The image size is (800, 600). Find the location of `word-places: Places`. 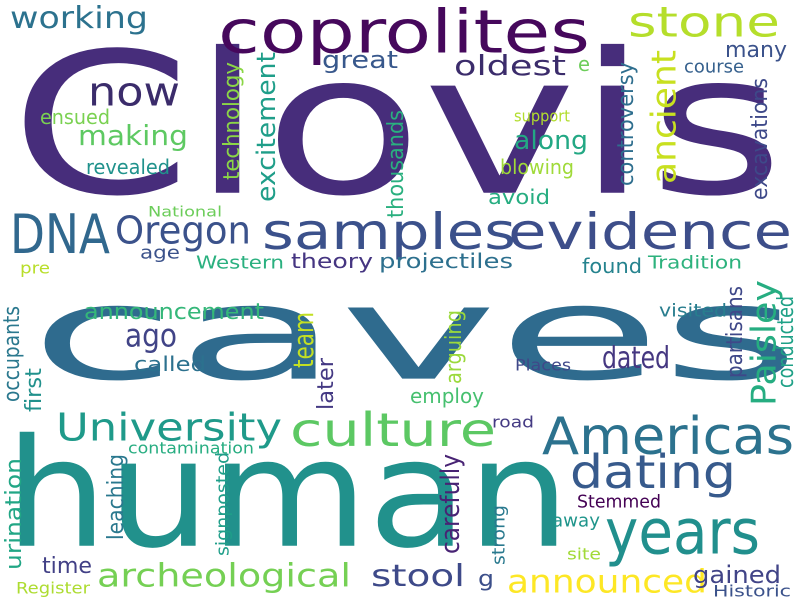

word-places: Places is located at coordinates (543, 365).